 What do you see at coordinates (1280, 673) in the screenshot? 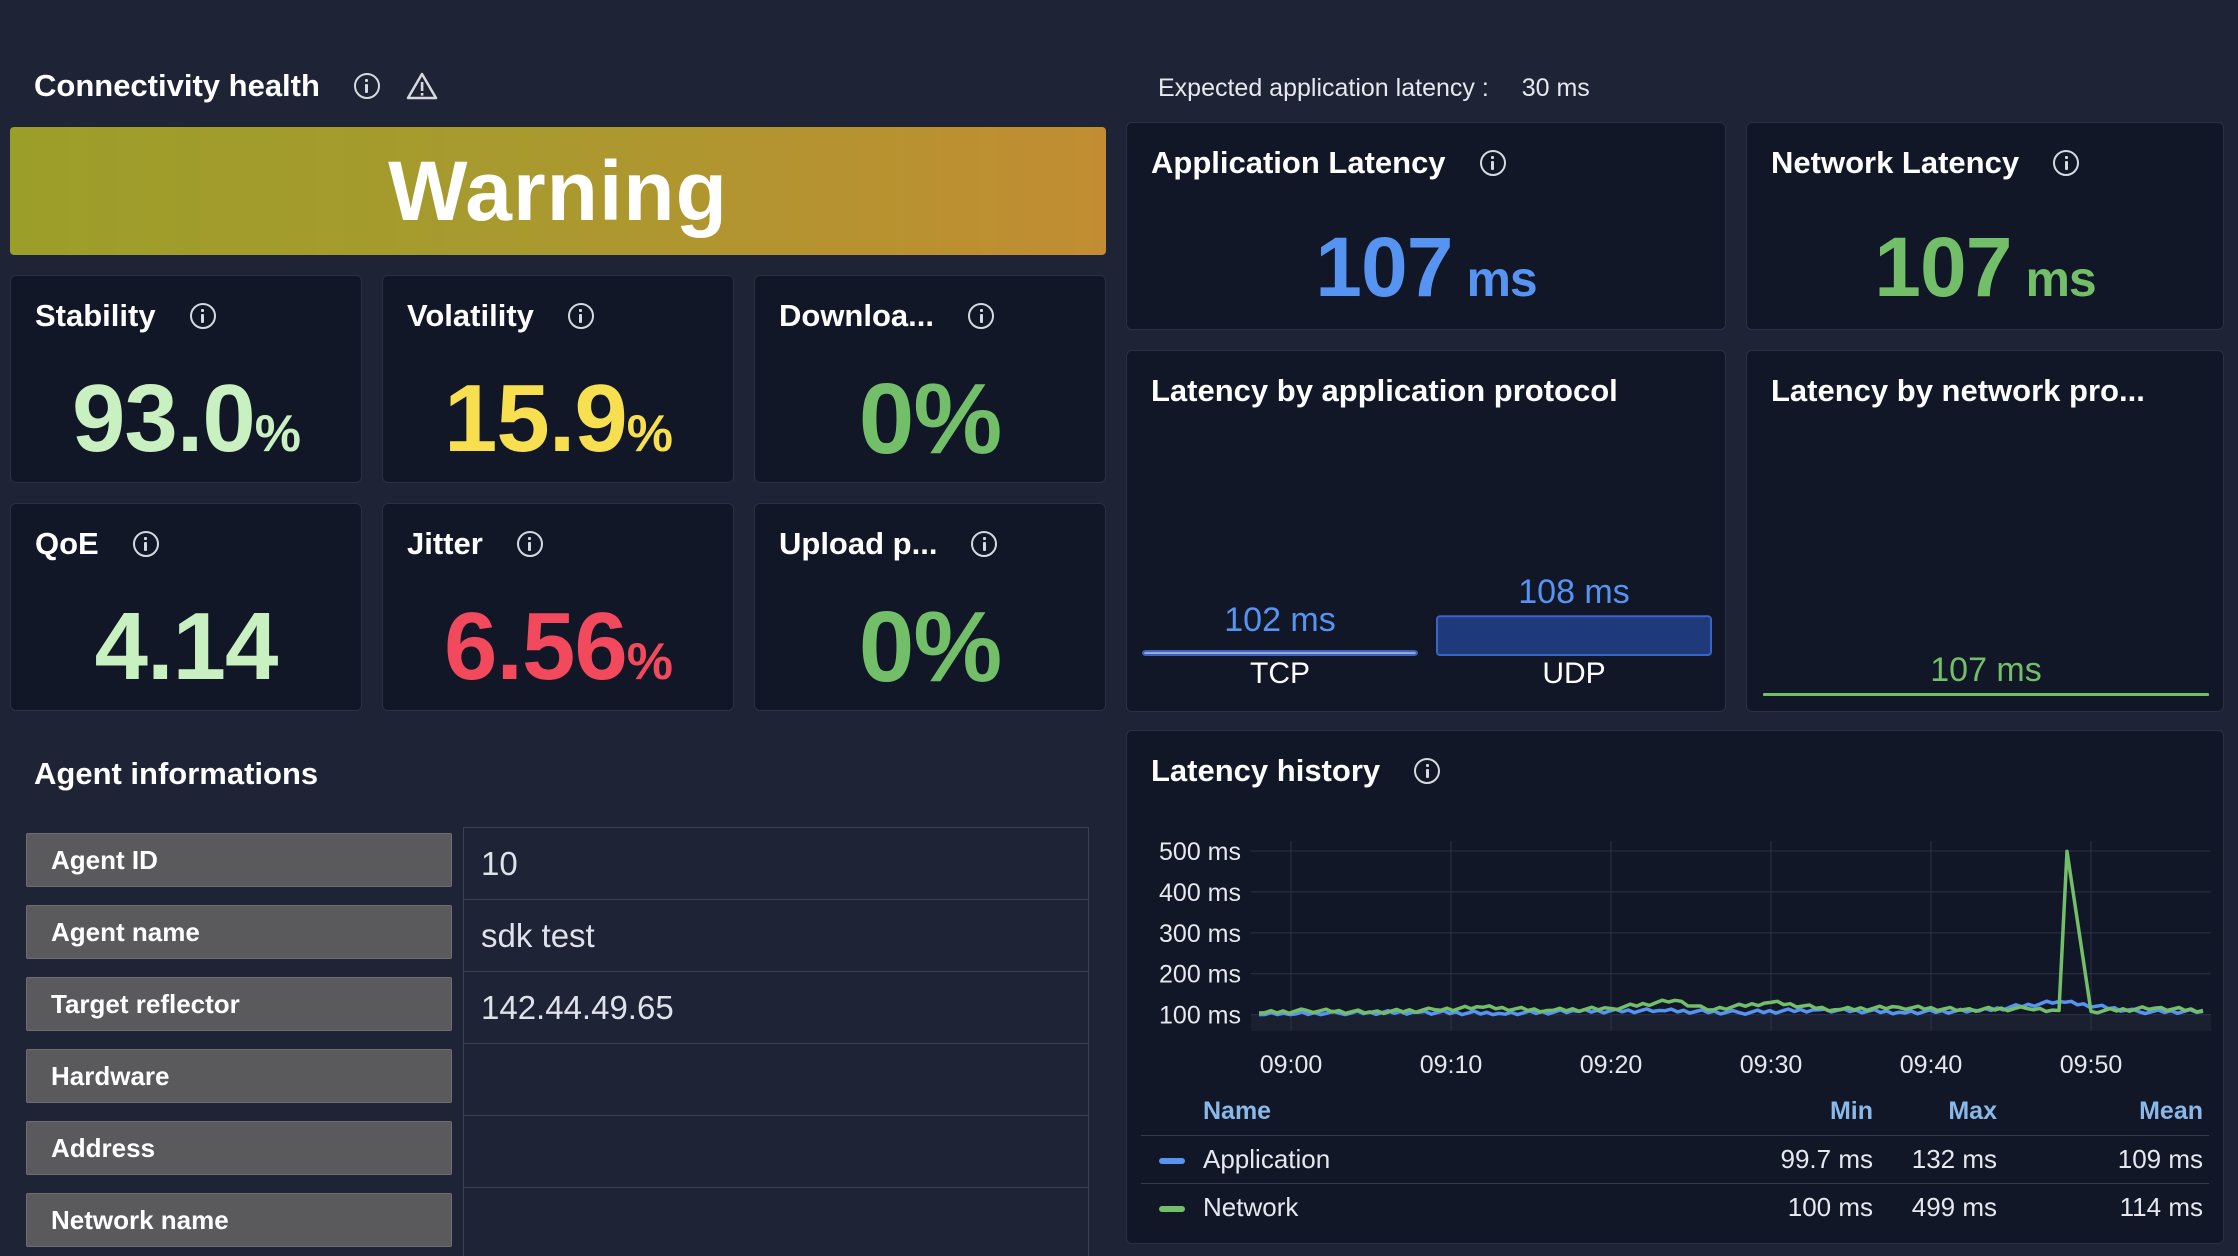
I see `bar-category-tcp: TCP` at bounding box center [1280, 673].